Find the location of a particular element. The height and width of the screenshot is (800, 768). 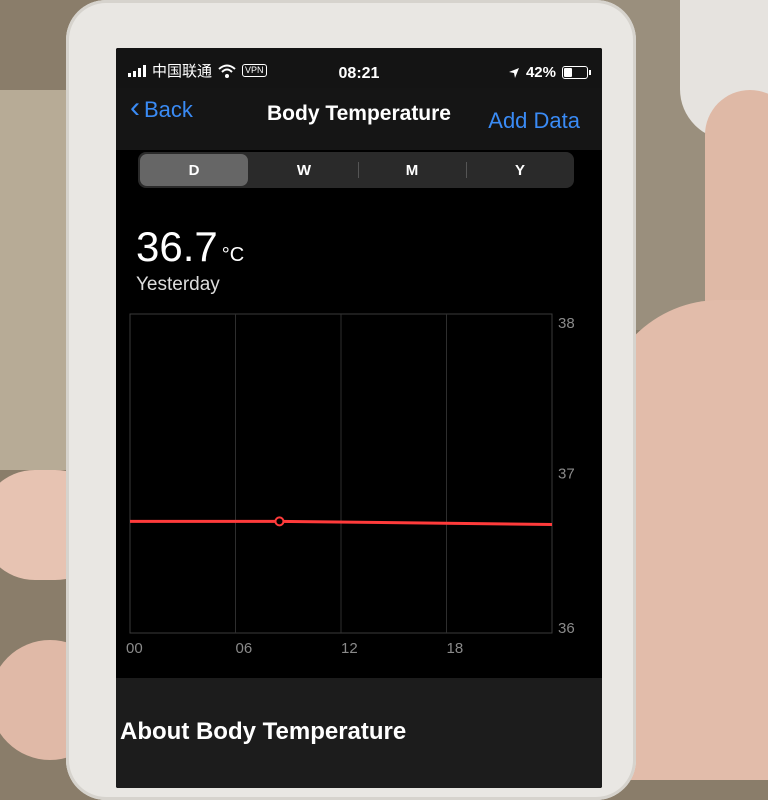

about-section: About Body Temperature is located at coordinates (359, 733).